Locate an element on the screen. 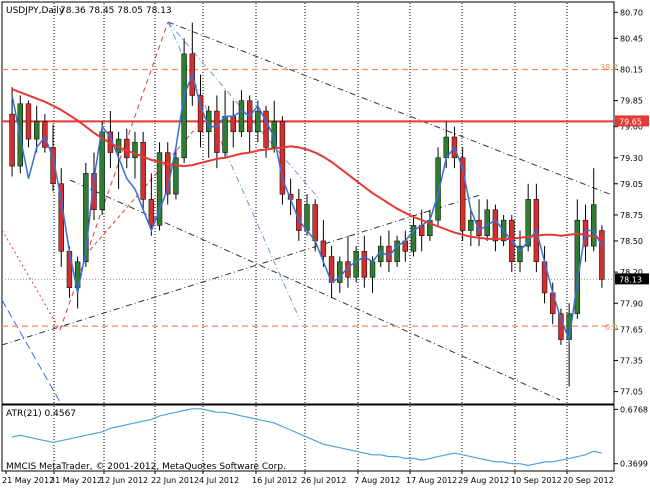  x-tick-label: 31 May 2012 is located at coordinates (76, 480).